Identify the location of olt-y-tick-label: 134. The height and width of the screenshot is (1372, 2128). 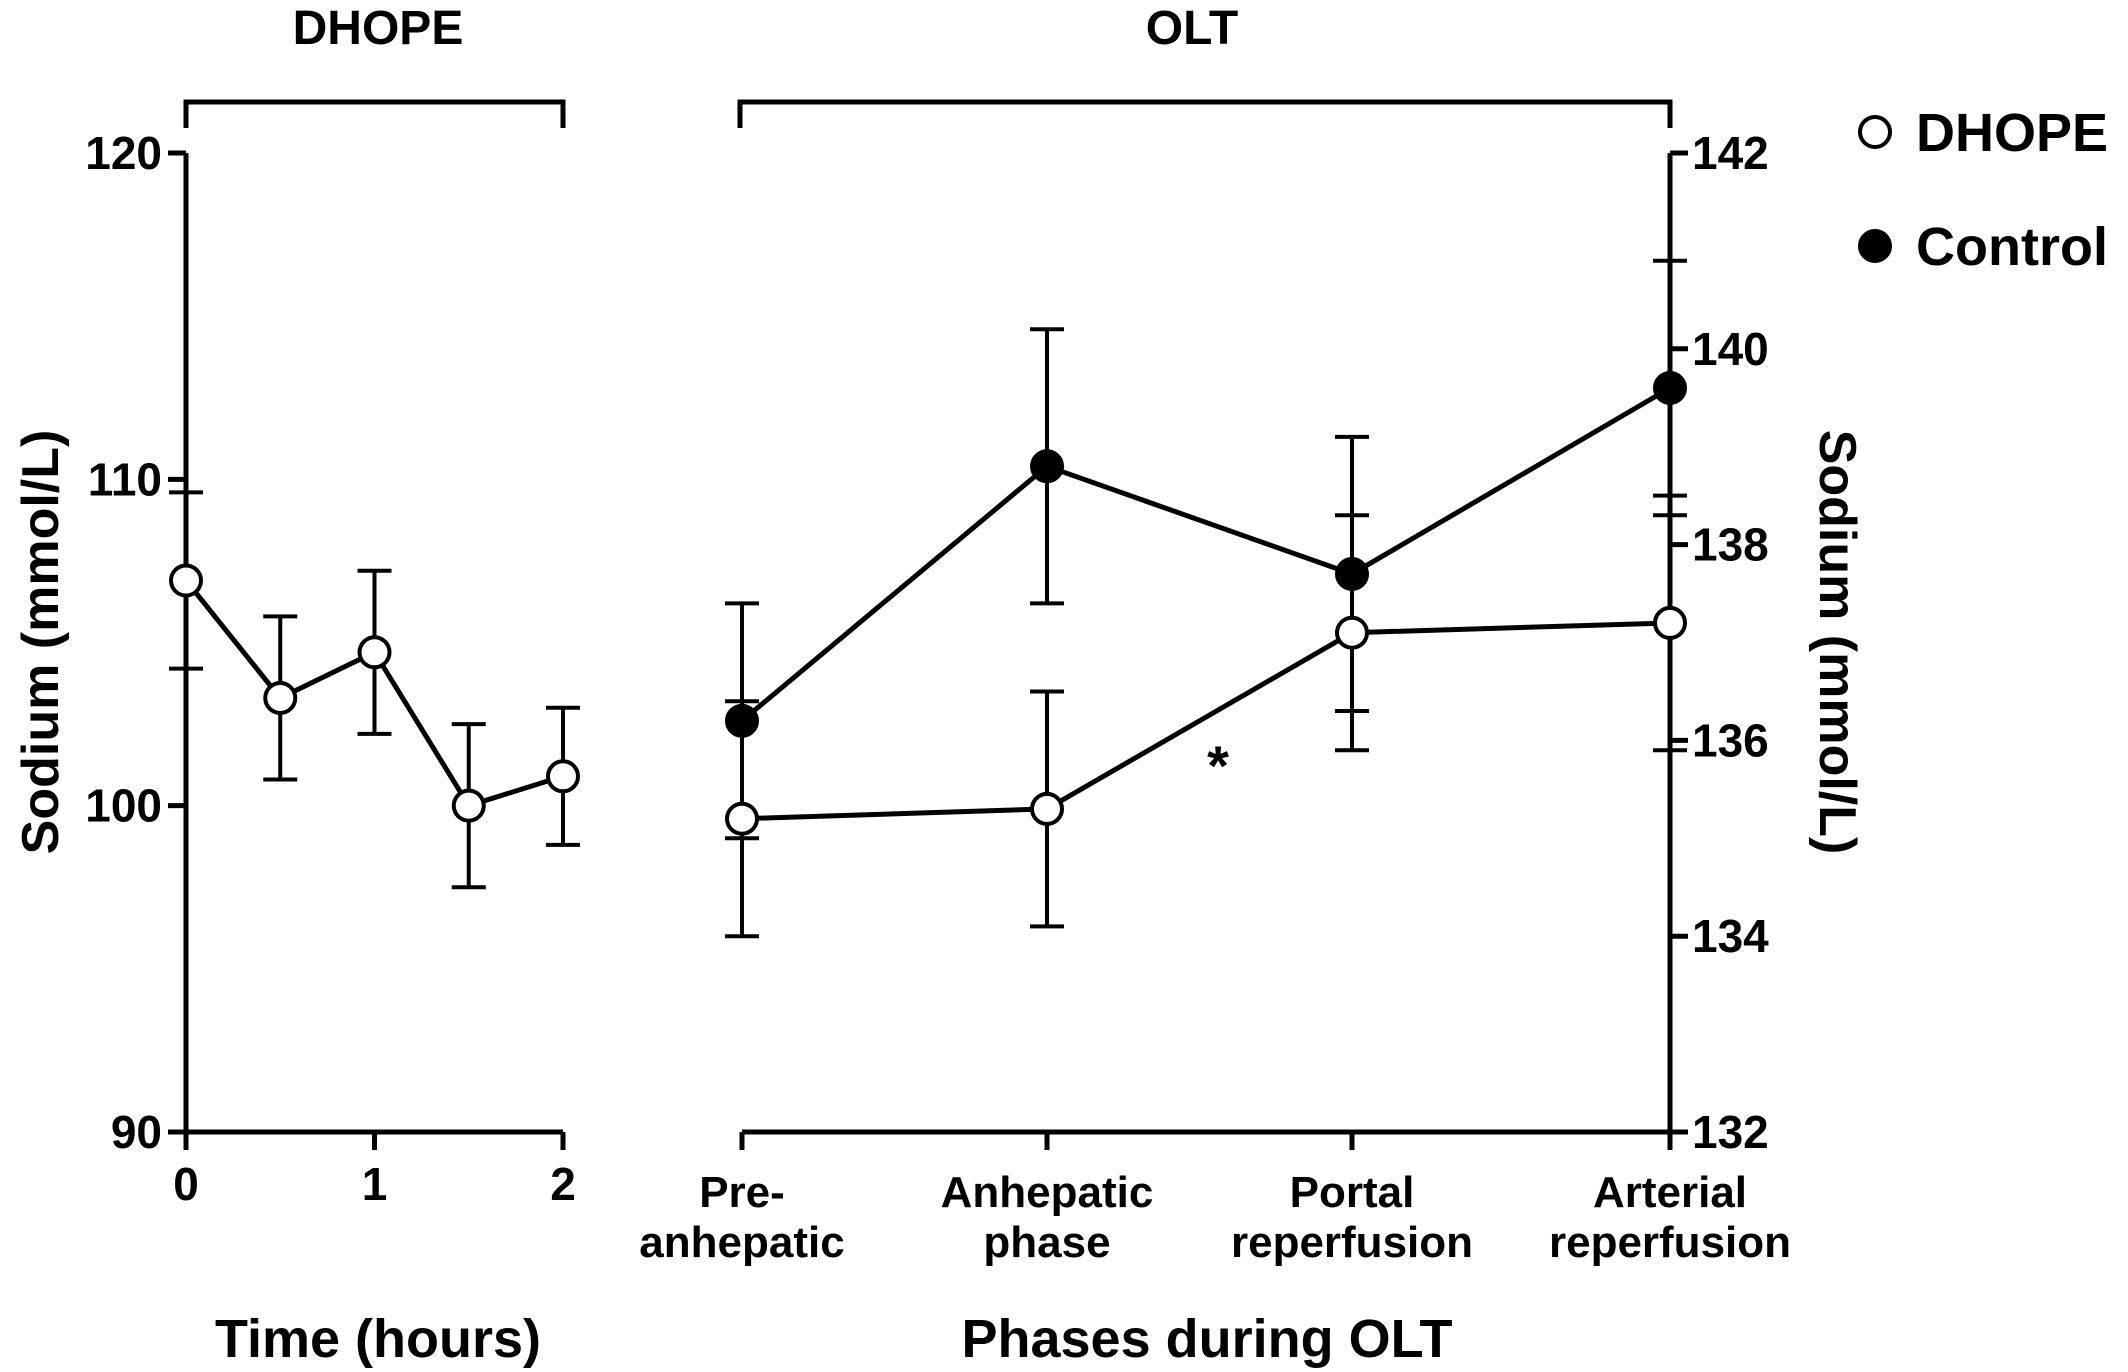
(1730, 936).